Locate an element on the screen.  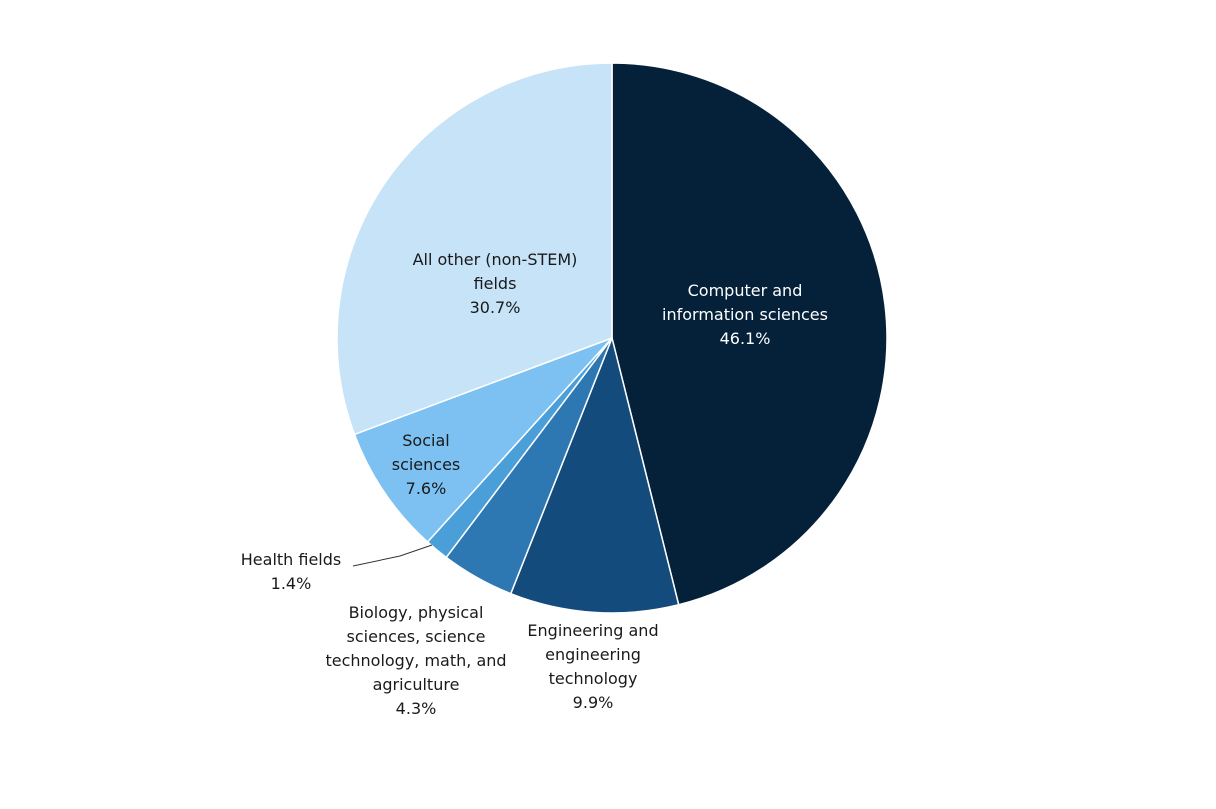
label-biology-value: 4.3% is located at coordinates (416, 708).